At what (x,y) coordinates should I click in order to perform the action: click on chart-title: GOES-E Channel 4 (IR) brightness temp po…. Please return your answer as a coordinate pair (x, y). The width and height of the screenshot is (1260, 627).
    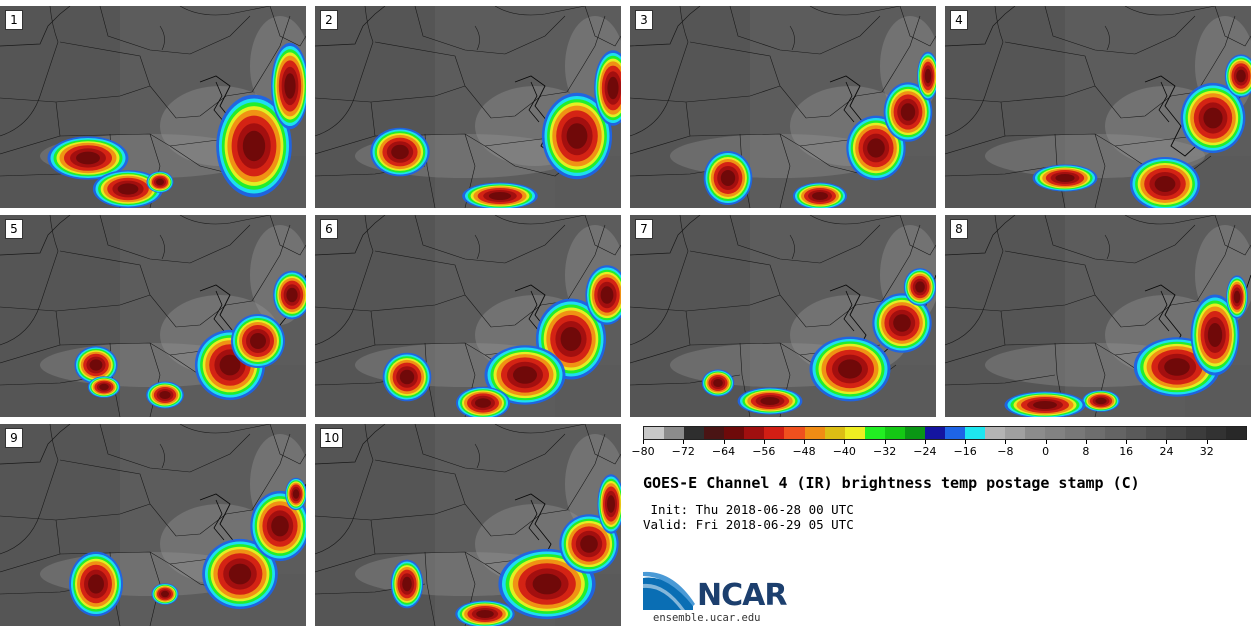
    Looking at the image, I should click on (891, 483).